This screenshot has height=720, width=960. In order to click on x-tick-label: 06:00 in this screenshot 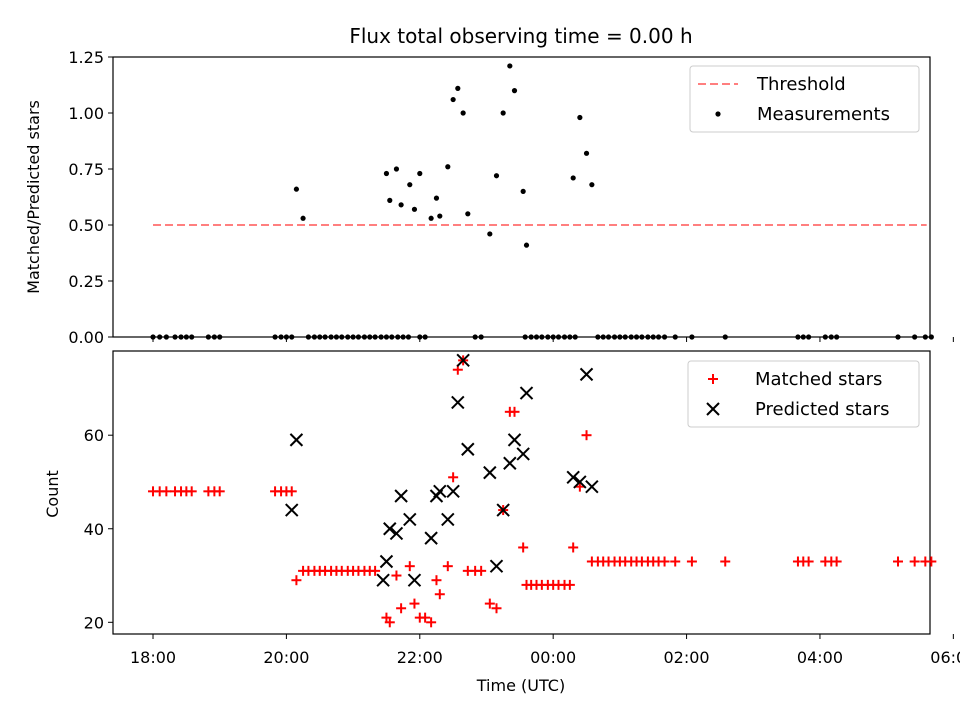, I will do `click(945, 657)`.